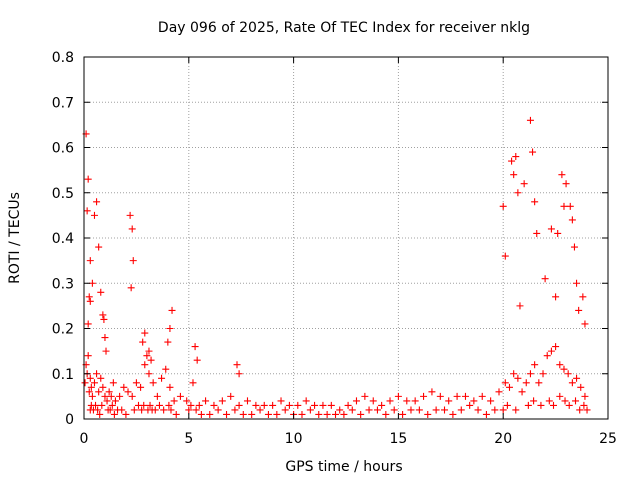  Describe the element at coordinates (63, 239) in the screenshot. I see `y-tick-label: 0.4` at that location.